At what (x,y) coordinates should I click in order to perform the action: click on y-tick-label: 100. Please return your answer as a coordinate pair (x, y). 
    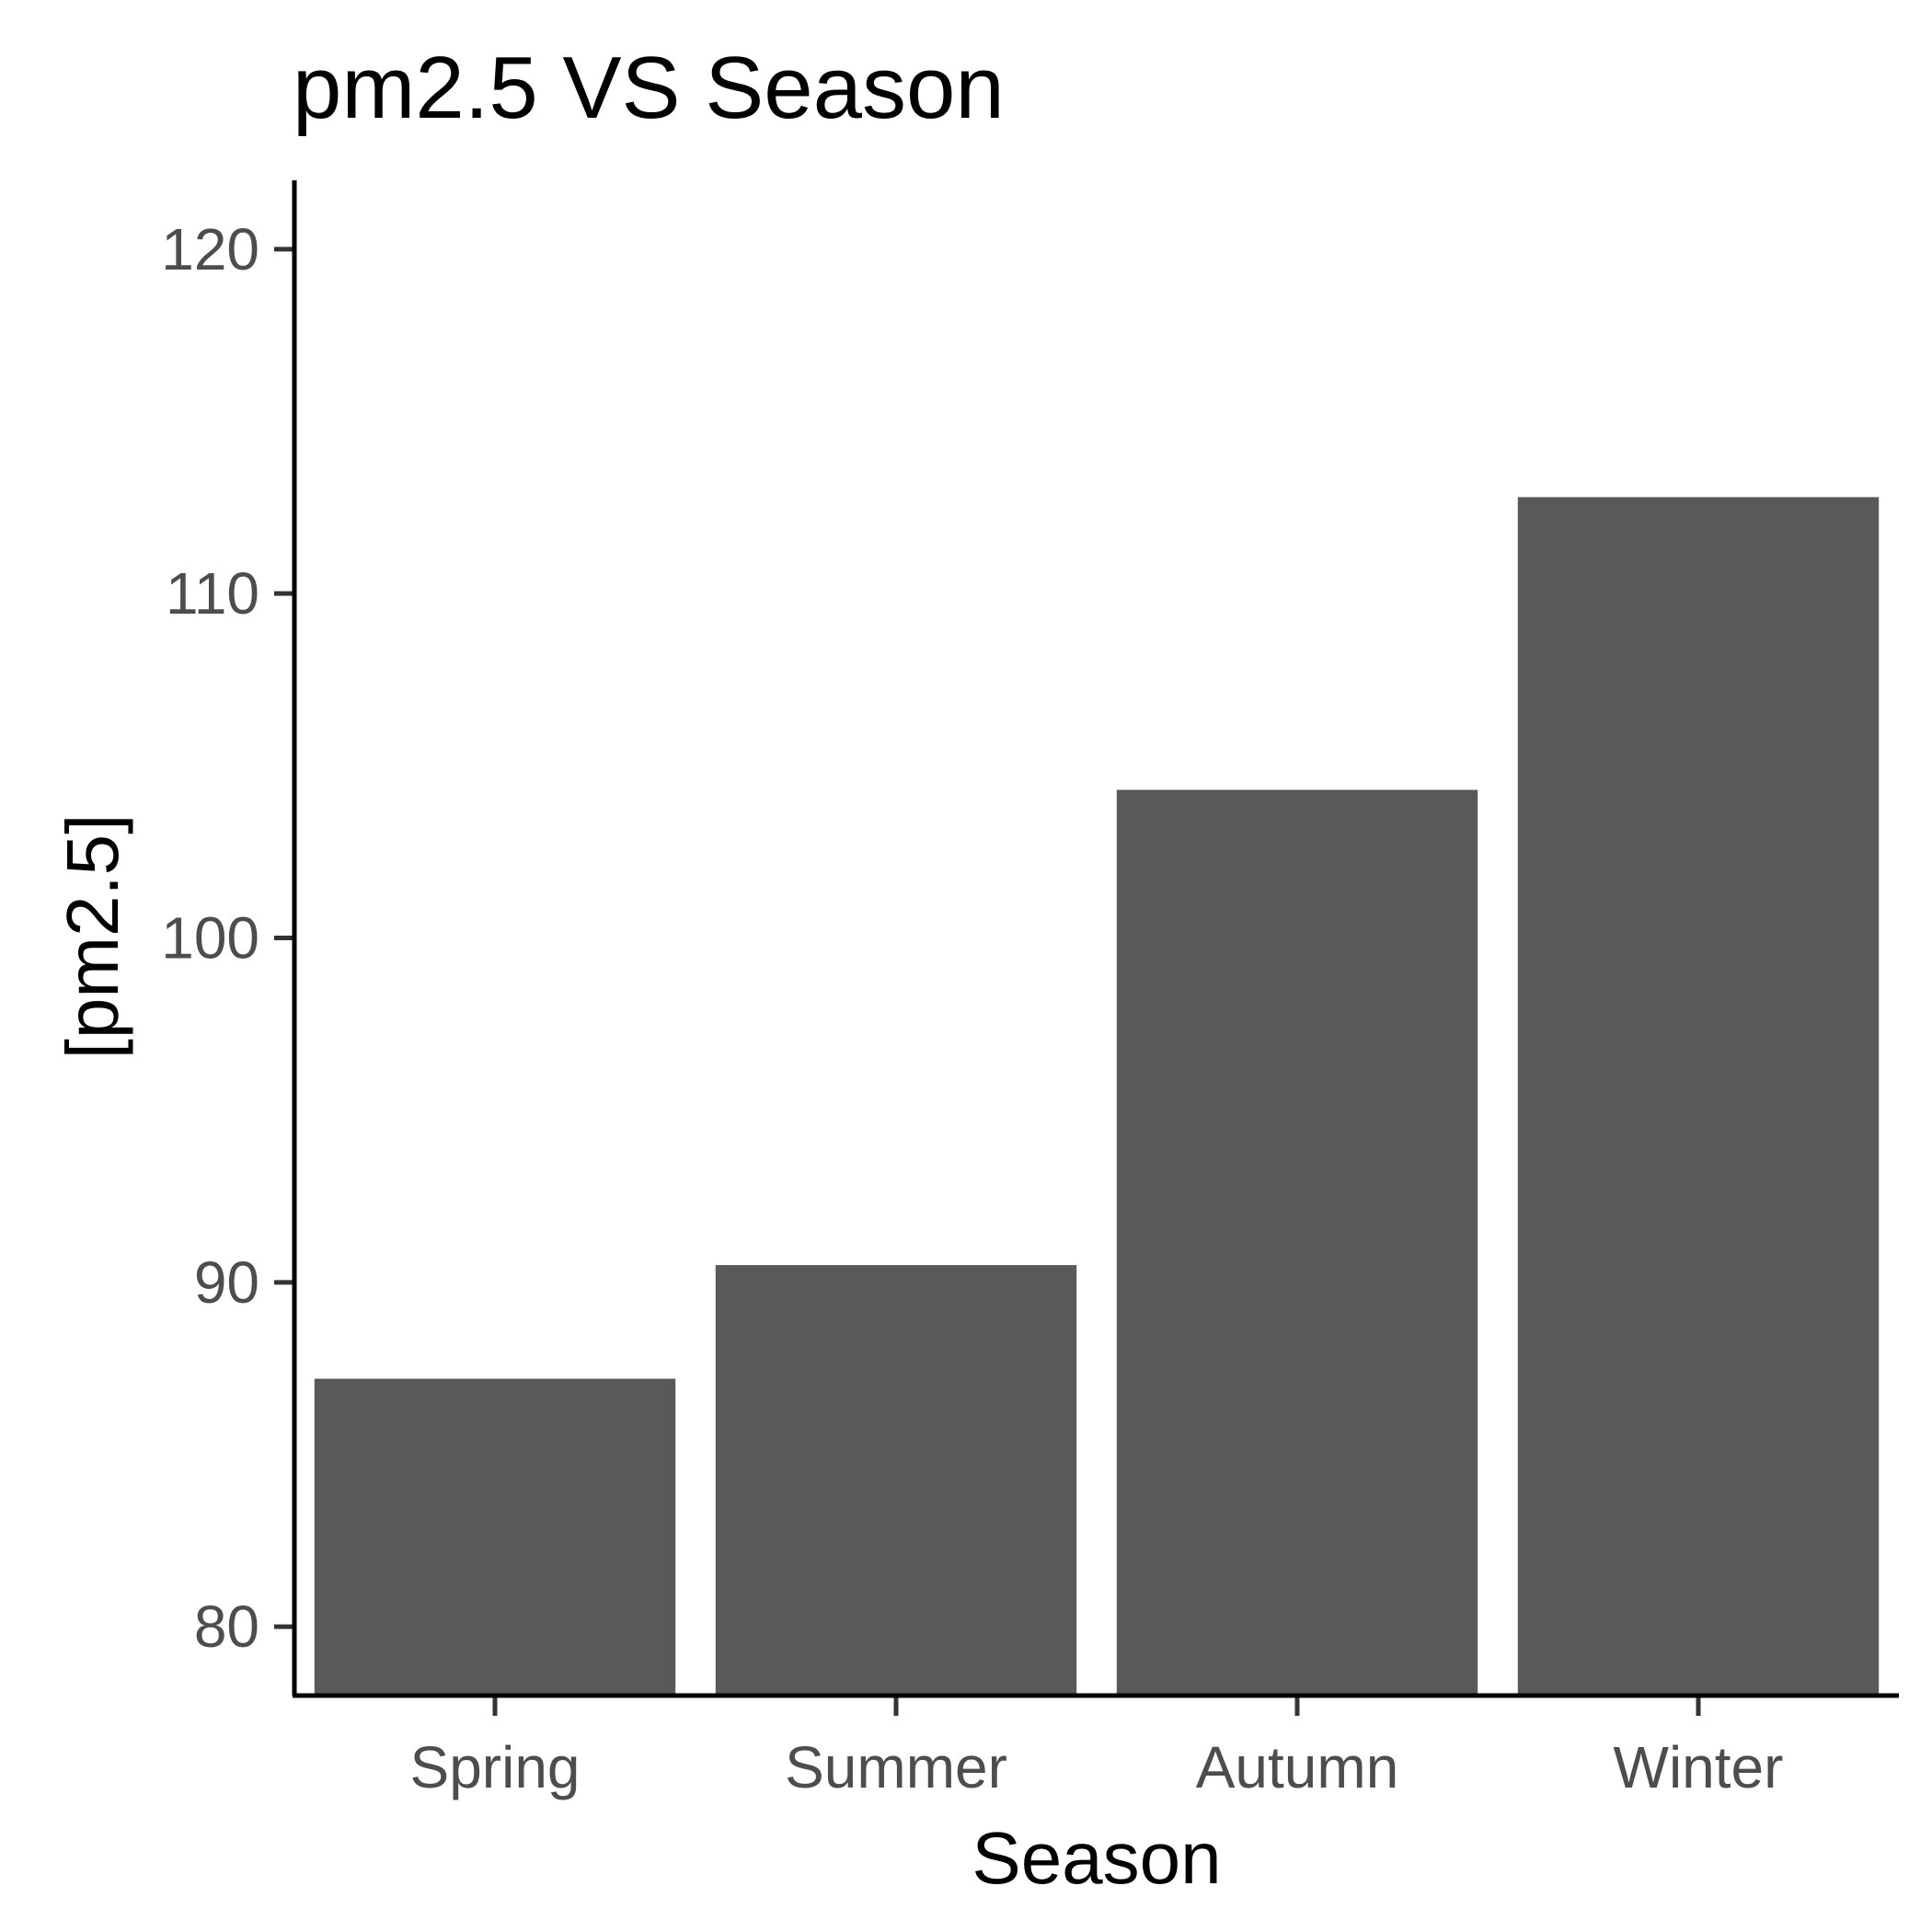
    Looking at the image, I should click on (210, 938).